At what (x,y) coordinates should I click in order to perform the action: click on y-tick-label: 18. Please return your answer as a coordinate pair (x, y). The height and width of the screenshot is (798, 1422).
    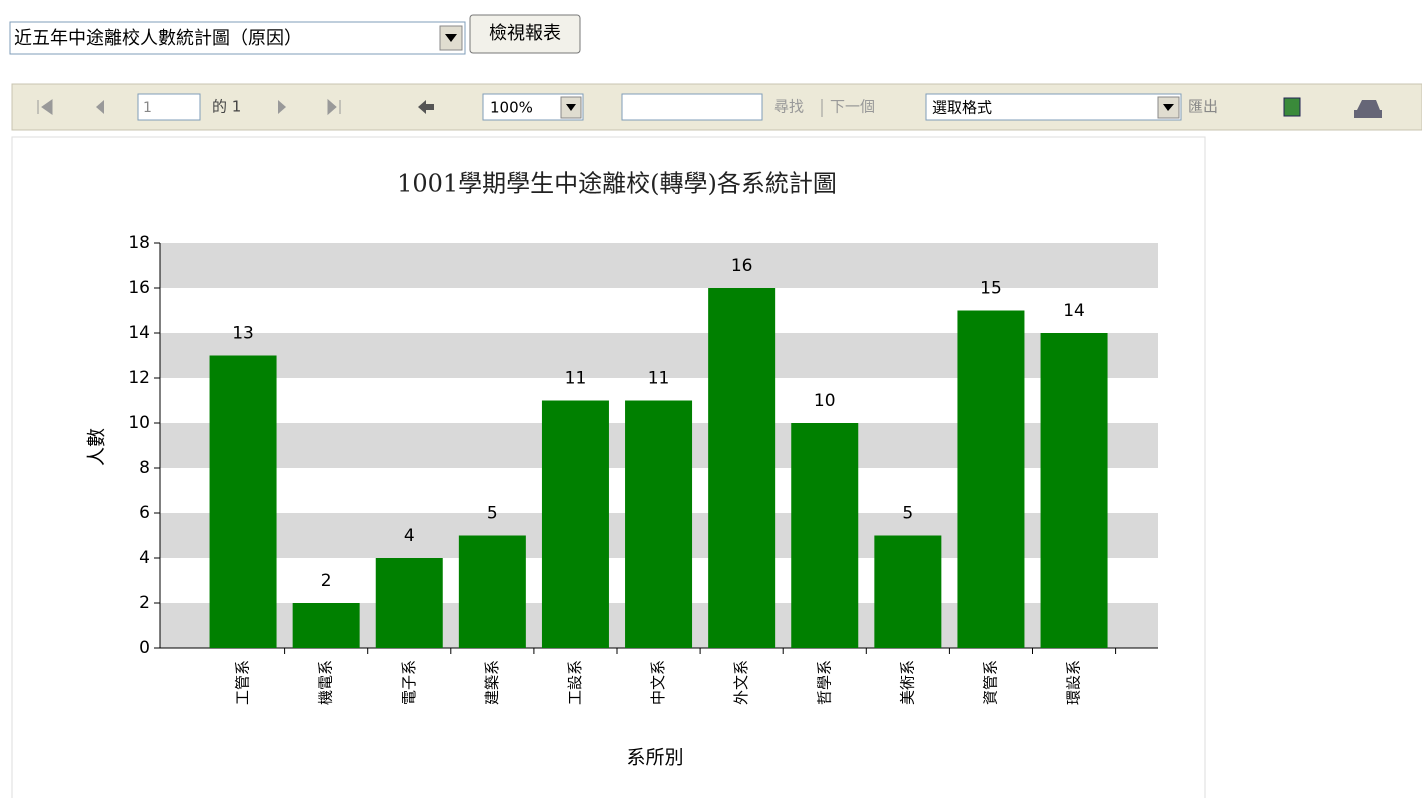
    Looking at the image, I should click on (139, 243).